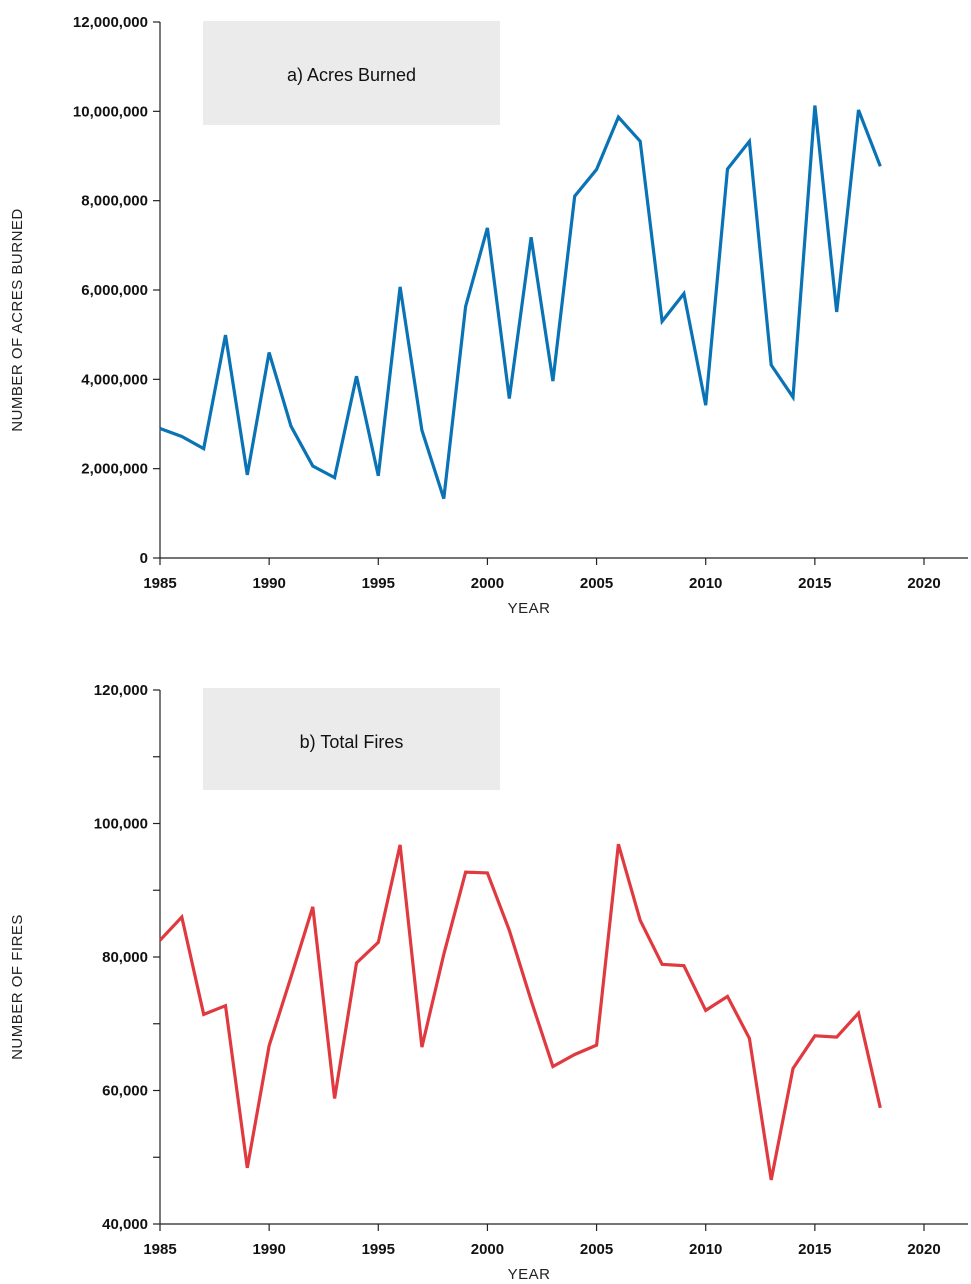 The image size is (971, 1284). Describe the element at coordinates (121, 824) in the screenshot. I see `y-tick-label: 100,000` at that location.